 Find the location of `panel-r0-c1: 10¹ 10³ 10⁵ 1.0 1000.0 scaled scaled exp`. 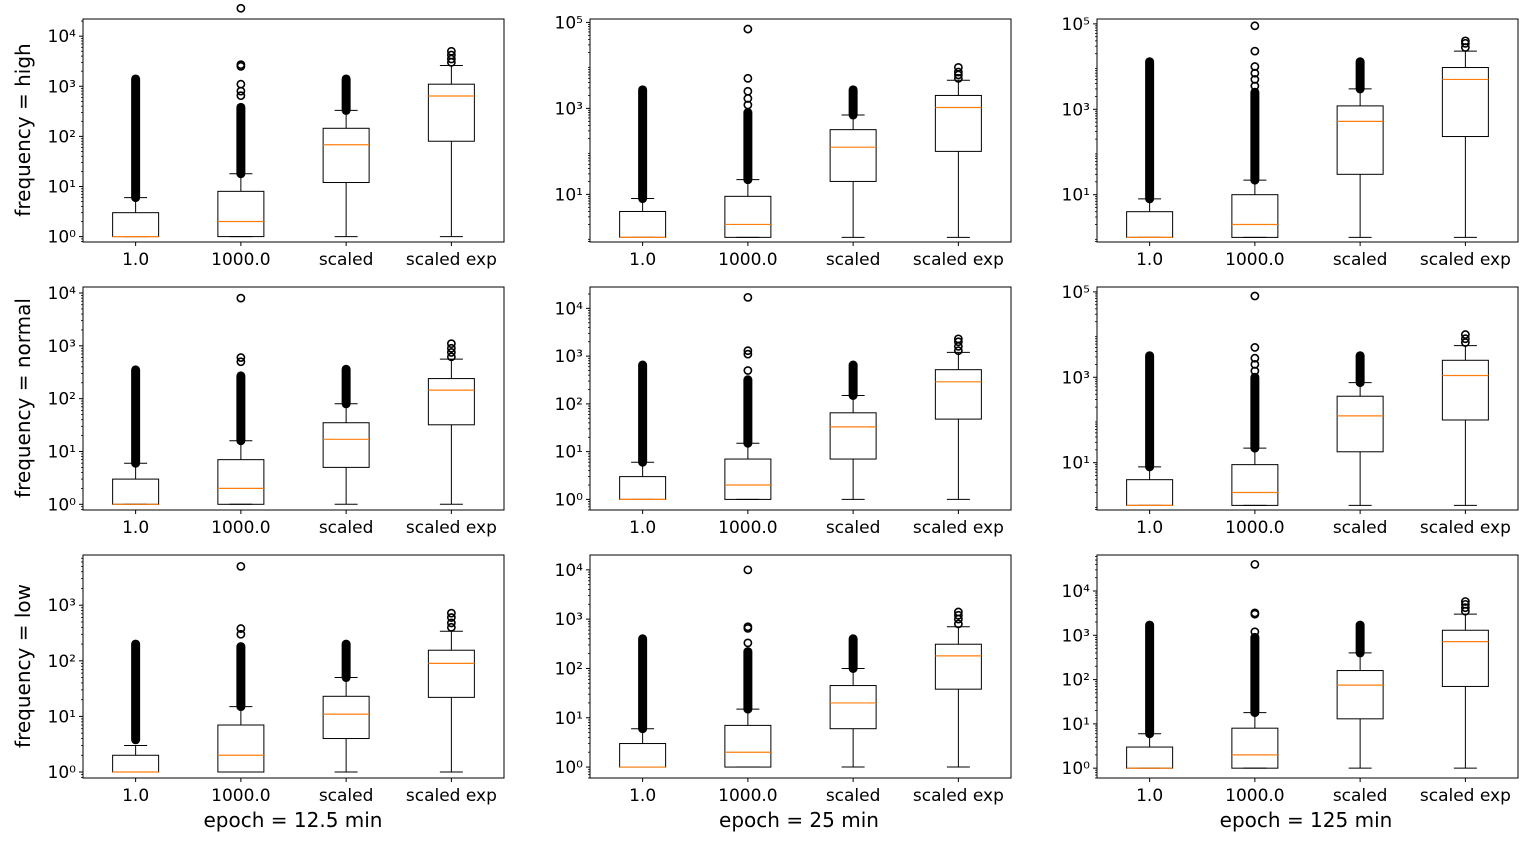

panel-r0-c1: 10¹ 10³ 10⁵ 1.0 1000.0 scaled scaled exp is located at coordinates (783, 141).